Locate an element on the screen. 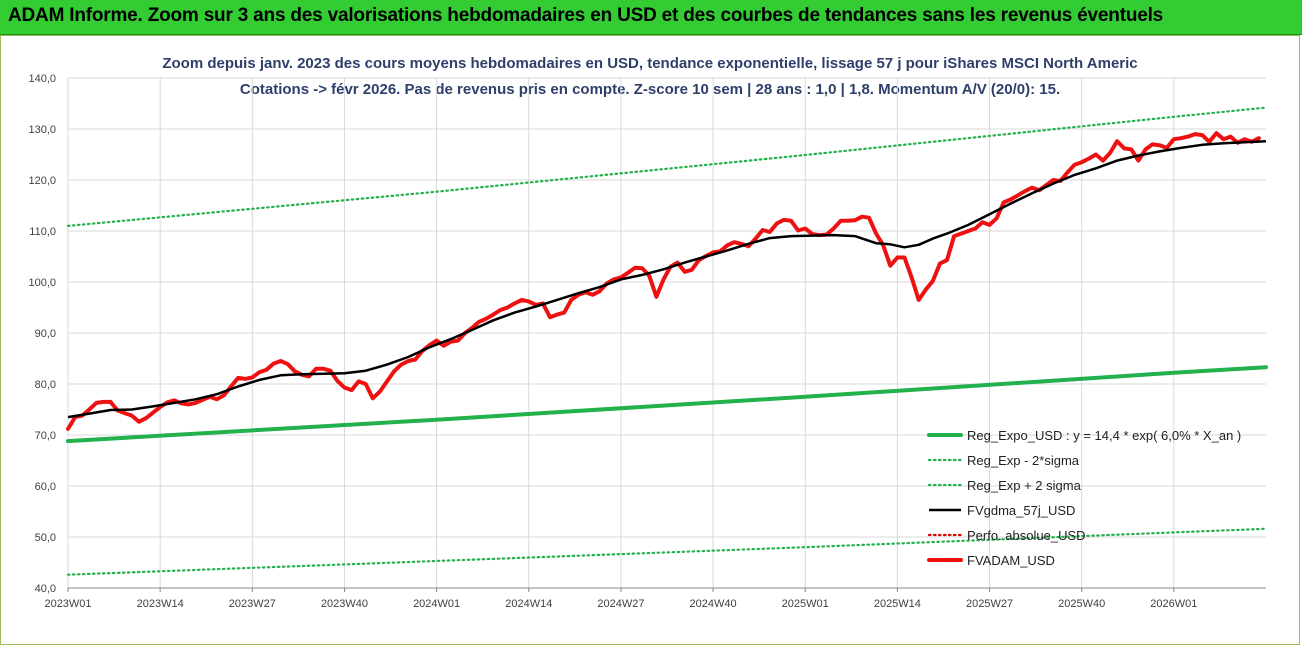  y-tick-label-4: 80,0 is located at coordinates (45, 385).